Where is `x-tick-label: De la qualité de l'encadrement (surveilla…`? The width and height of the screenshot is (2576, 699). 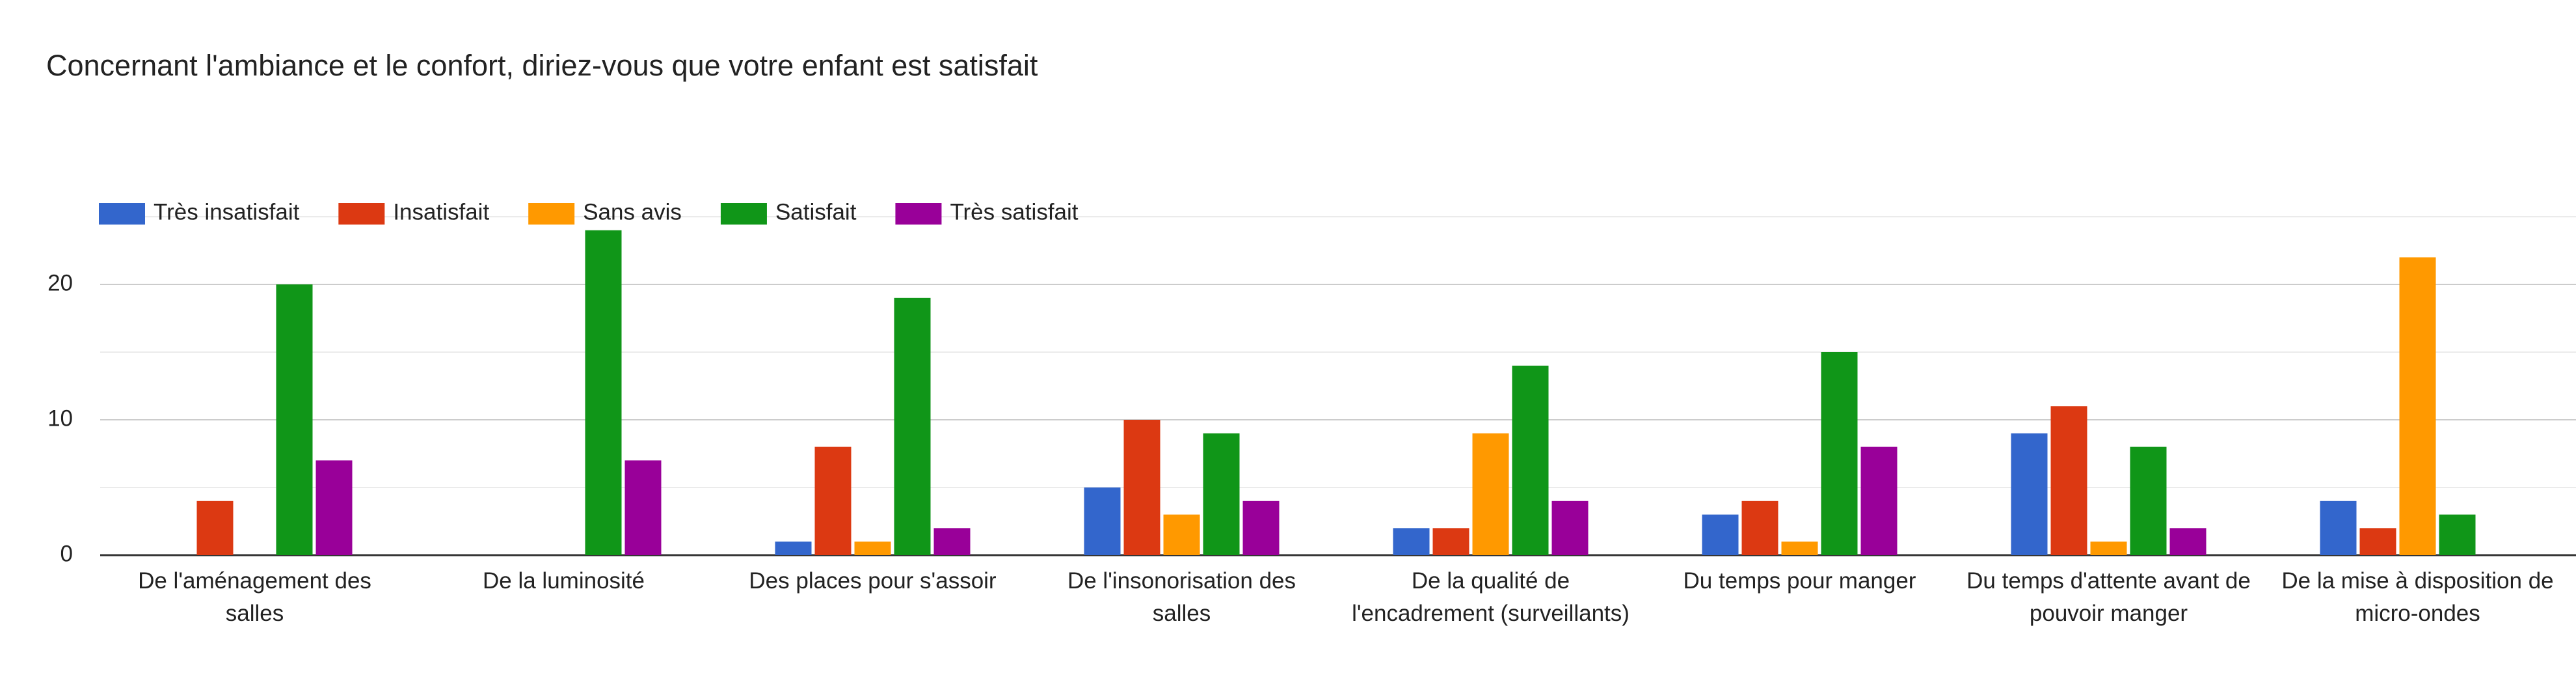 x-tick-label: De la qualité de l'encadrement (surveilla… is located at coordinates (1491, 597).